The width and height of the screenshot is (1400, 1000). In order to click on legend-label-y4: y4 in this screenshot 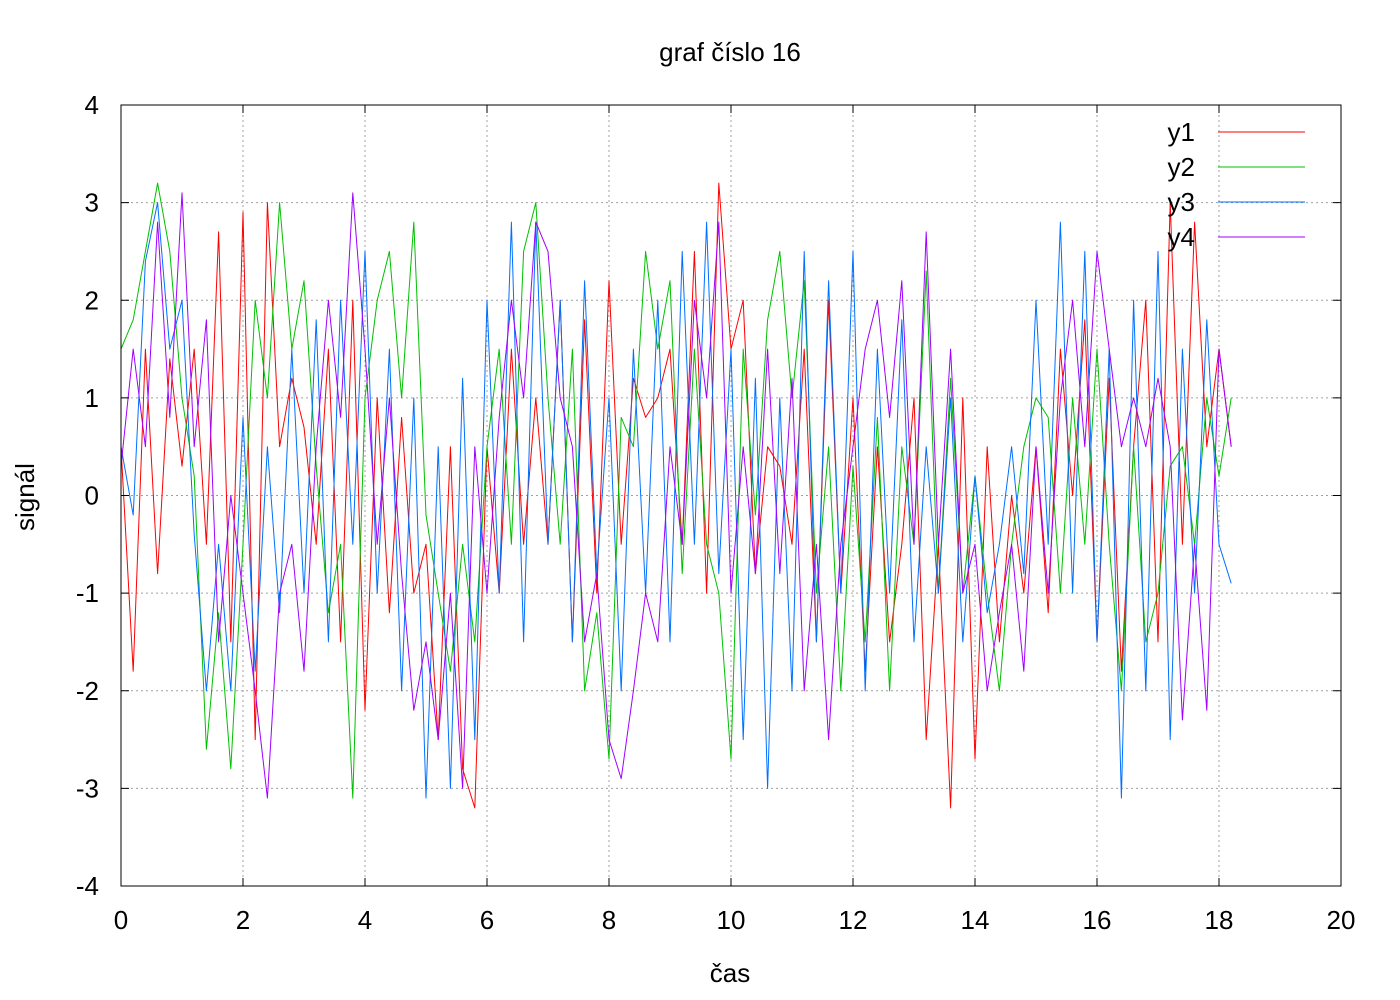, I will do `click(1181, 237)`.